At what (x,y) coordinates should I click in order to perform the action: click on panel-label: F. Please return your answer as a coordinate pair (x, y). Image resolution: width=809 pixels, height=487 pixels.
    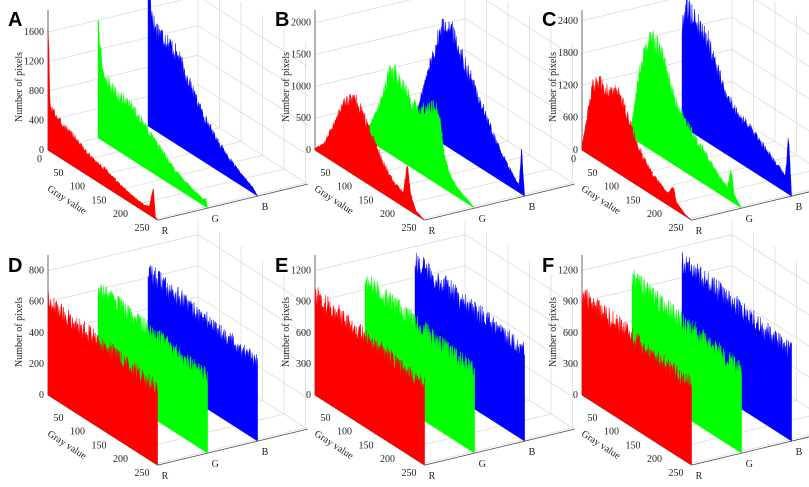
    Looking at the image, I should click on (548, 266).